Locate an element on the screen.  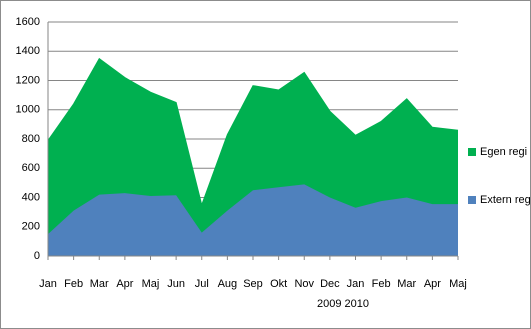
x-annotation: 2009 2010 is located at coordinates (343, 304).